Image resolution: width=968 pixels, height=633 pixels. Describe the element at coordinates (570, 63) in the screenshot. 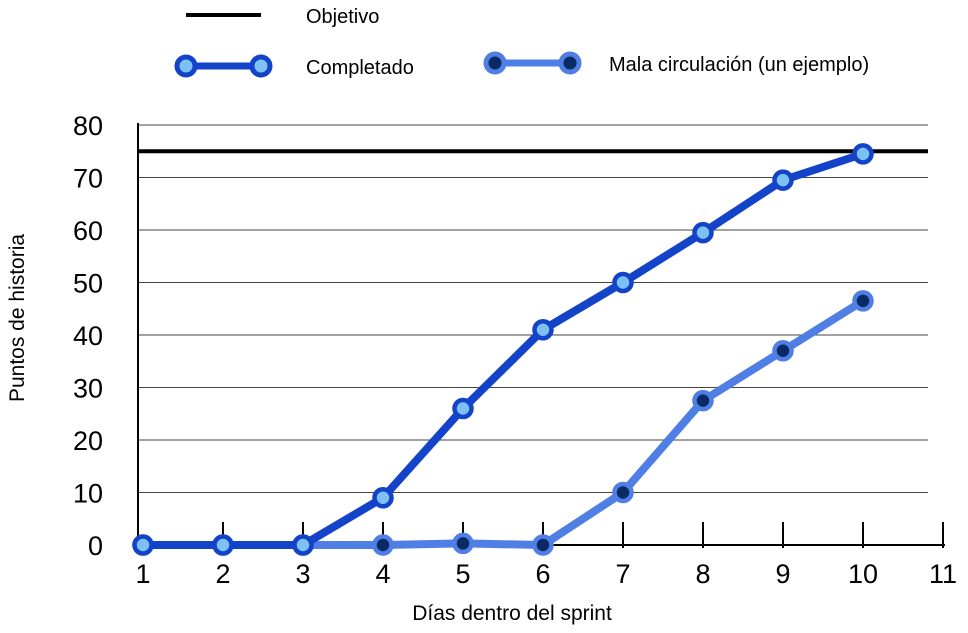

I see `legend-series-2-marker-b` at that location.